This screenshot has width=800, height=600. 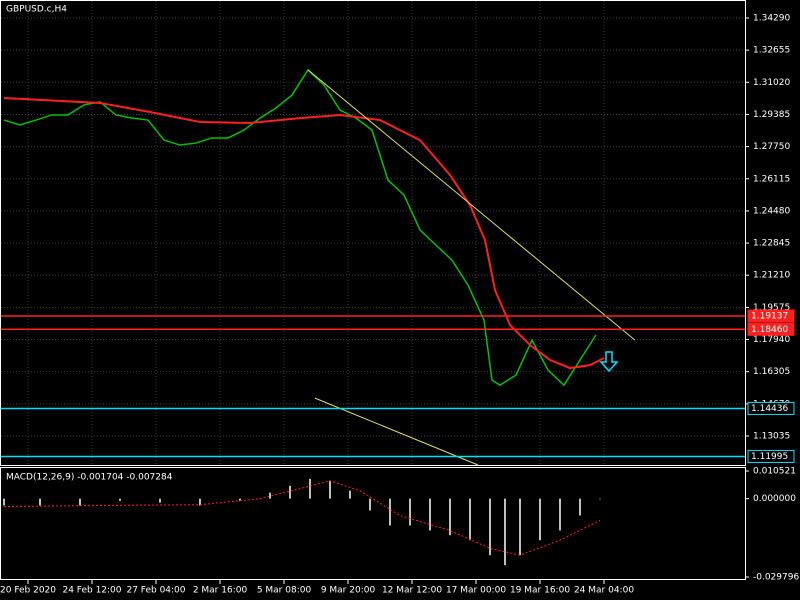 I want to click on y-tick-label: 1.16305, so click(x=771, y=372).